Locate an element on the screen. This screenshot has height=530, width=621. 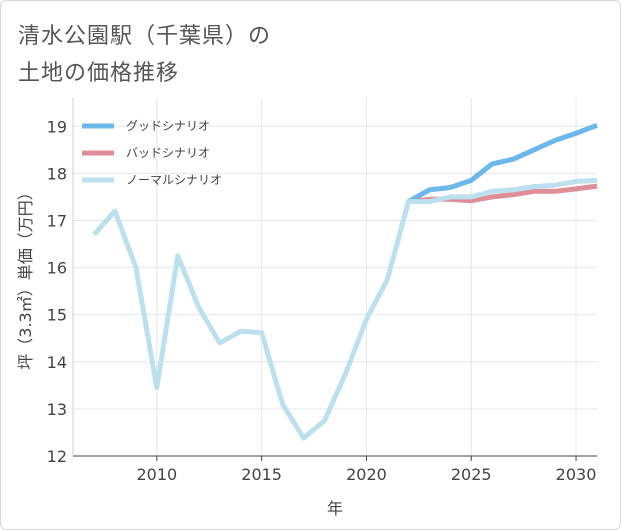
legend-label-1: バッドシナリオ is located at coordinates (168, 153).